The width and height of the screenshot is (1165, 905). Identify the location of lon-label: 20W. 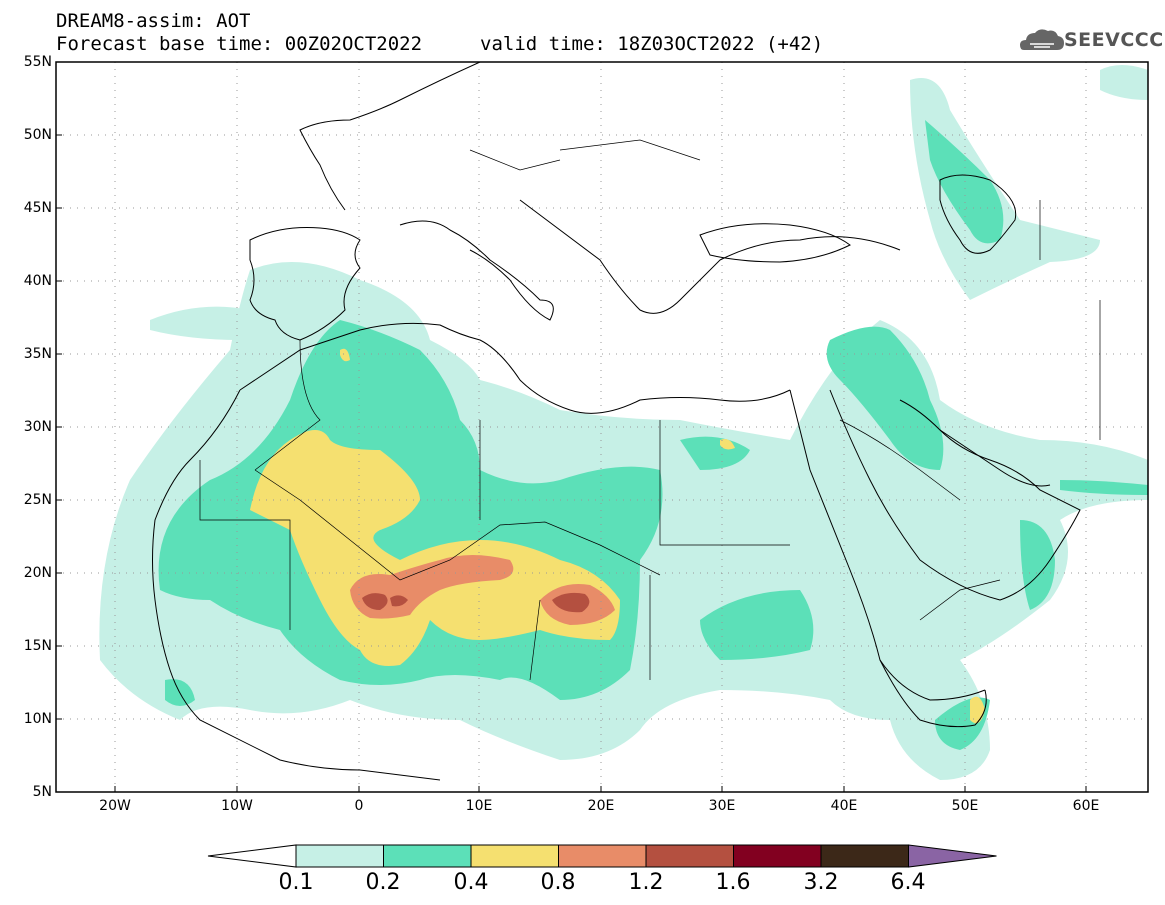
(115, 806).